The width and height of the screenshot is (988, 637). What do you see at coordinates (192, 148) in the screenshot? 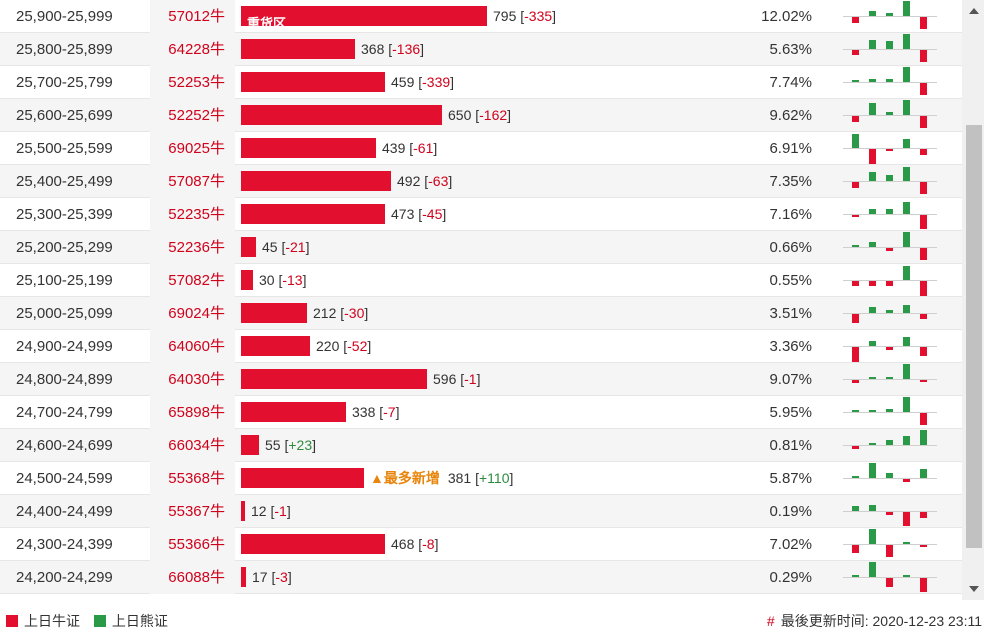
I see `cbbc-code-link: 69025牛` at bounding box center [192, 148].